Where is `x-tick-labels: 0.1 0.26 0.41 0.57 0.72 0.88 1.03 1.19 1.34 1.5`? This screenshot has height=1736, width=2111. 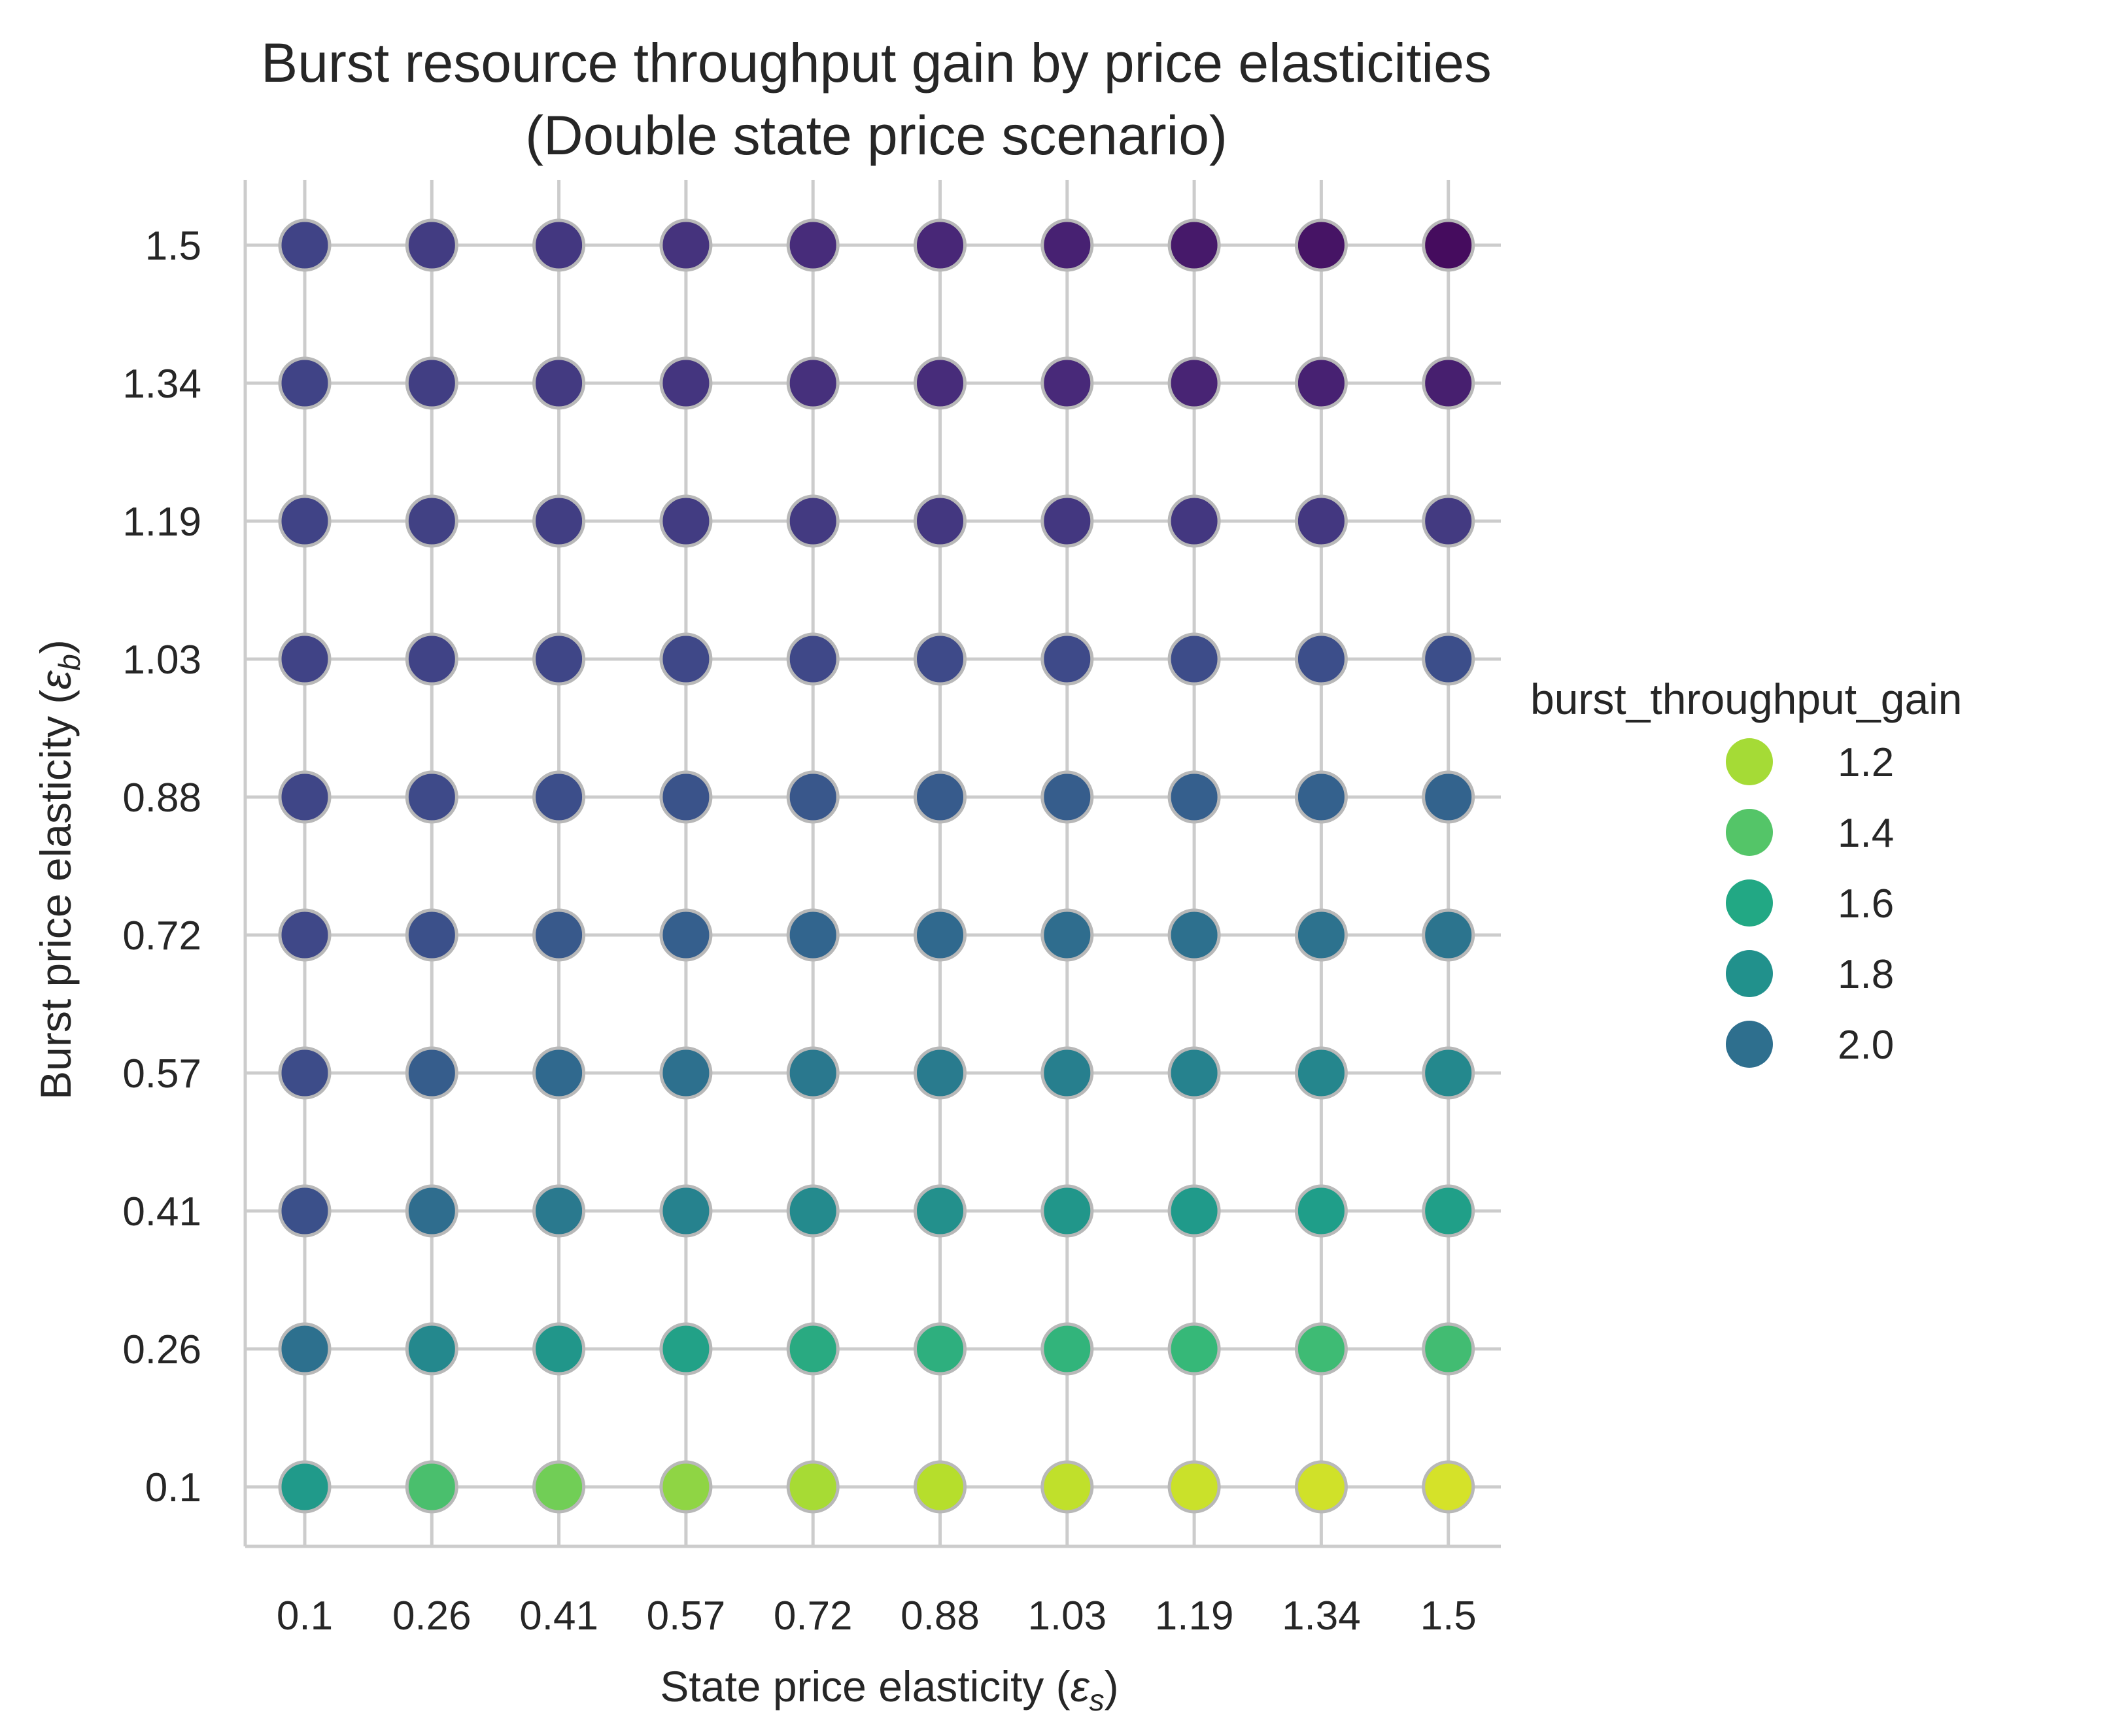 x-tick-labels: 0.1 0.26 0.41 0.57 0.72 0.88 1.03 1.19 1.34 1.5 is located at coordinates (877, 1616).